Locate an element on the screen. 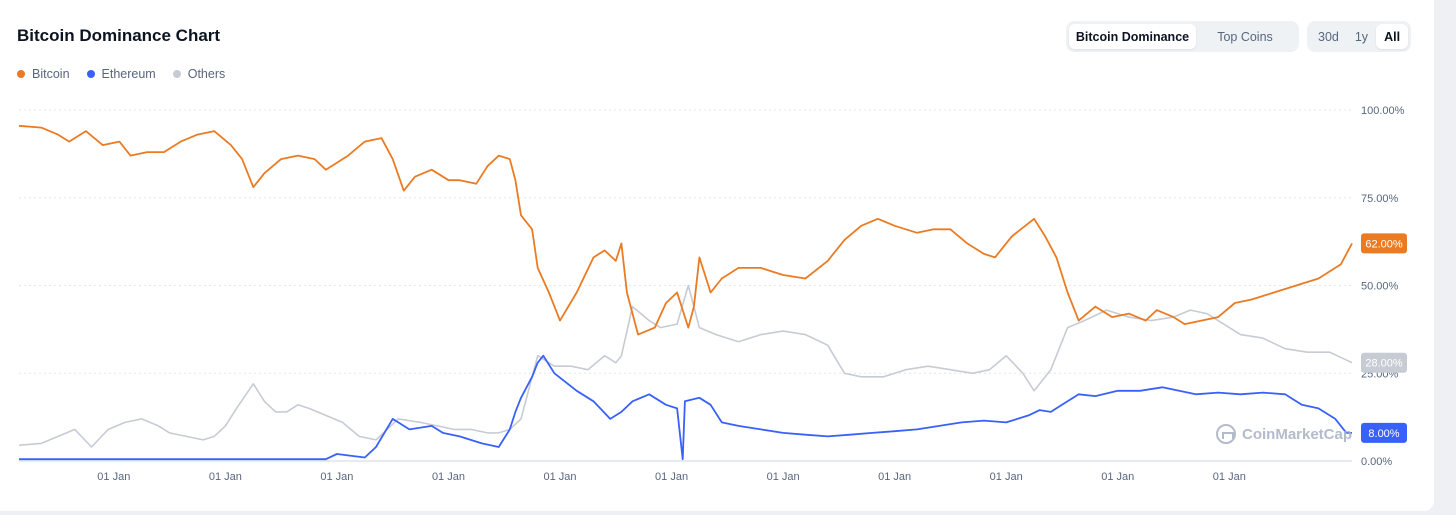  range-all-button: All is located at coordinates (1392, 36).